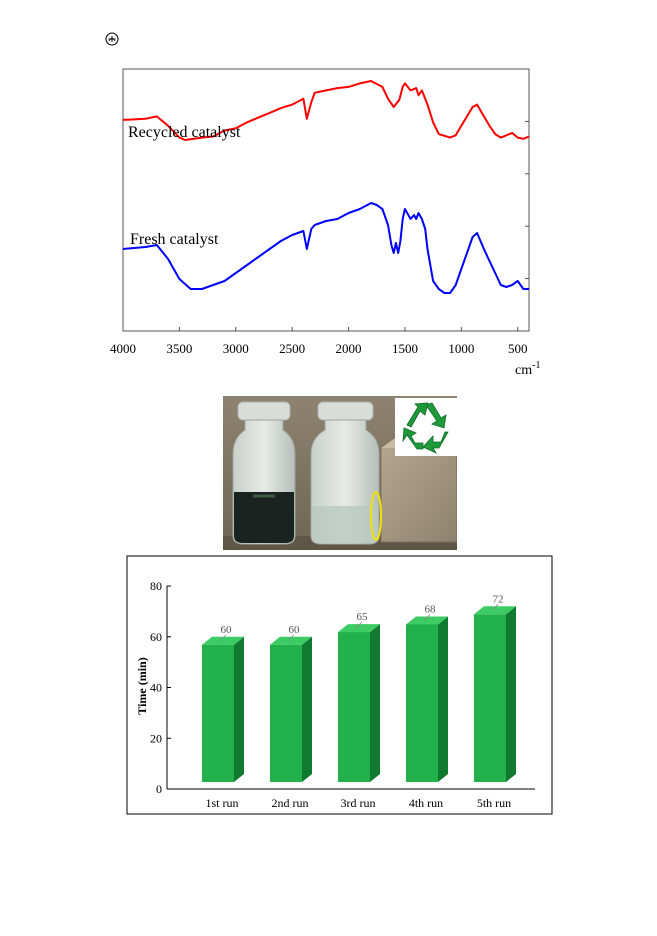  Describe the element at coordinates (494, 803) in the screenshot. I see `bar-category-label: 5th run` at that location.